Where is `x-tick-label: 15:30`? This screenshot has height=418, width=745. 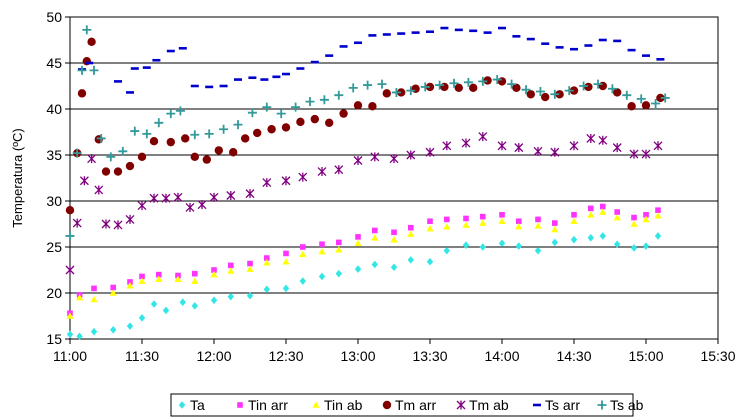 x-tick-label: 15:30 is located at coordinates (717, 356).